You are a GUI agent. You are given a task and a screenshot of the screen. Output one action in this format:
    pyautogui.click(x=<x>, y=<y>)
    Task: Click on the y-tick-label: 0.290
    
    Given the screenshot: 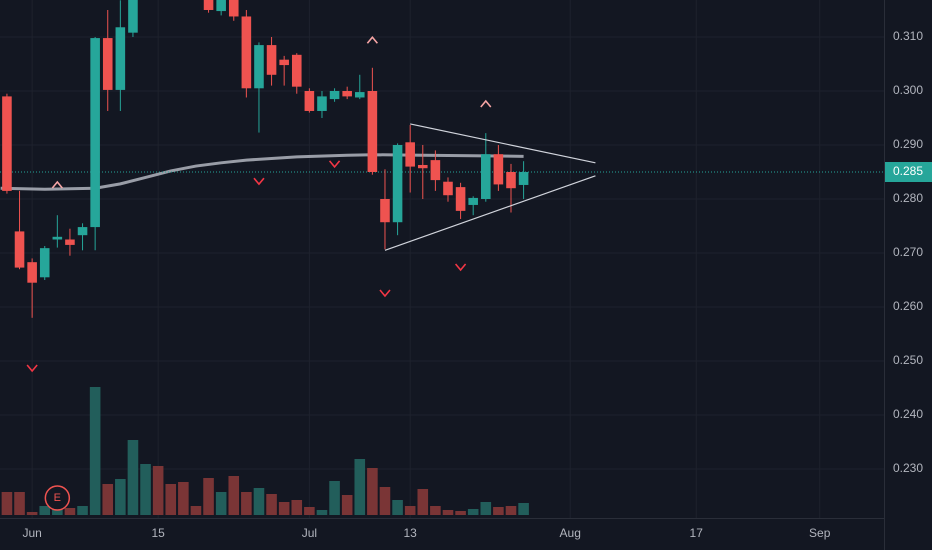 What is the action you would take?
    pyautogui.click(x=908, y=144)
    